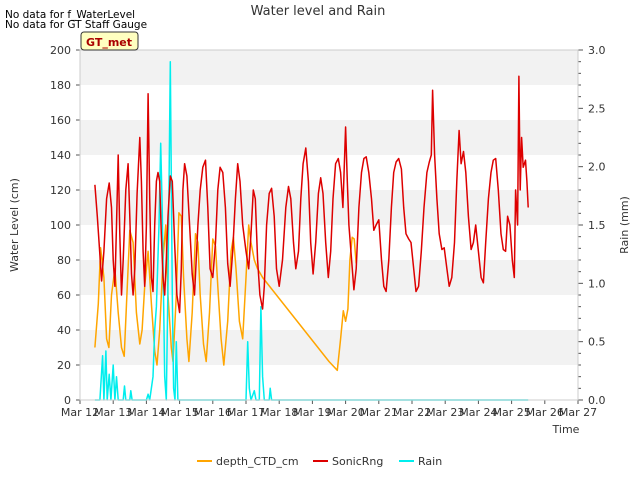 The image size is (640, 480). I want to click on left-tick-label: 60, so click(64, 295).